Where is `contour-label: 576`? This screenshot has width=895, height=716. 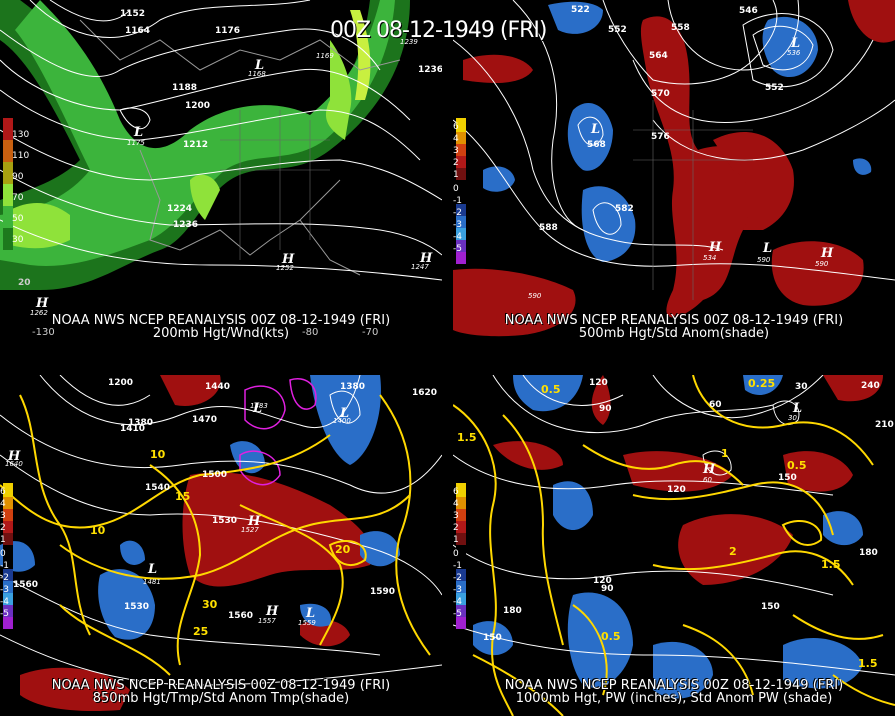
contour-label: 576 is located at coordinates (660, 137).